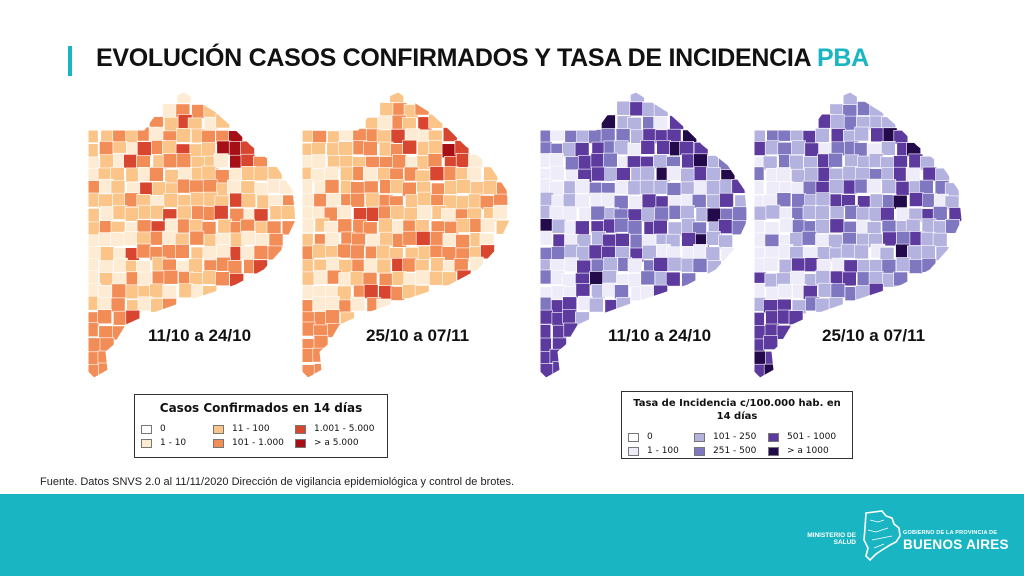 Image resolution: width=1024 pixels, height=576 pixels. I want to click on gov-logo-small-text: GOBIERNO DE LA PROVINCIA DE, so click(950, 533).